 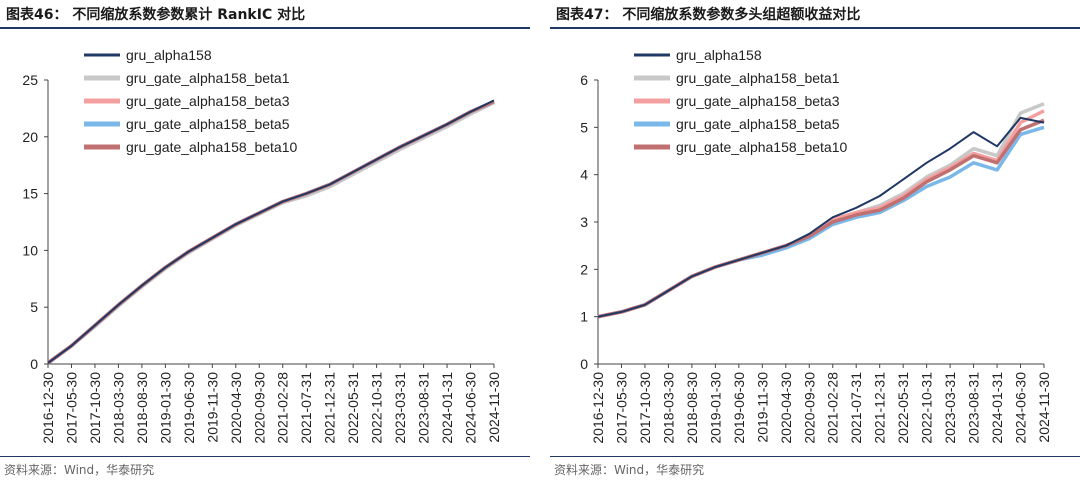 I want to click on chart-title: 图表46： 不同缩放系数参数累计 RankIC 对比, so click(x=156, y=15).